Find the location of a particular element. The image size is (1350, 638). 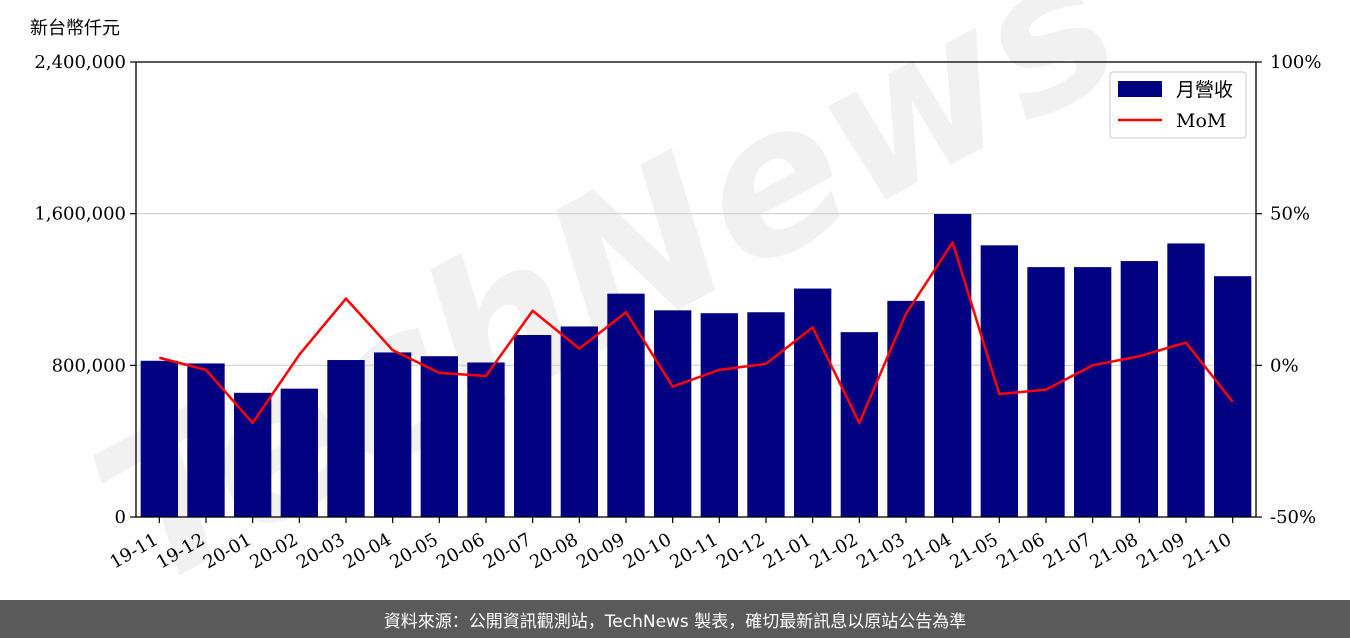

y-tick-label: 0 is located at coordinates (120, 517).